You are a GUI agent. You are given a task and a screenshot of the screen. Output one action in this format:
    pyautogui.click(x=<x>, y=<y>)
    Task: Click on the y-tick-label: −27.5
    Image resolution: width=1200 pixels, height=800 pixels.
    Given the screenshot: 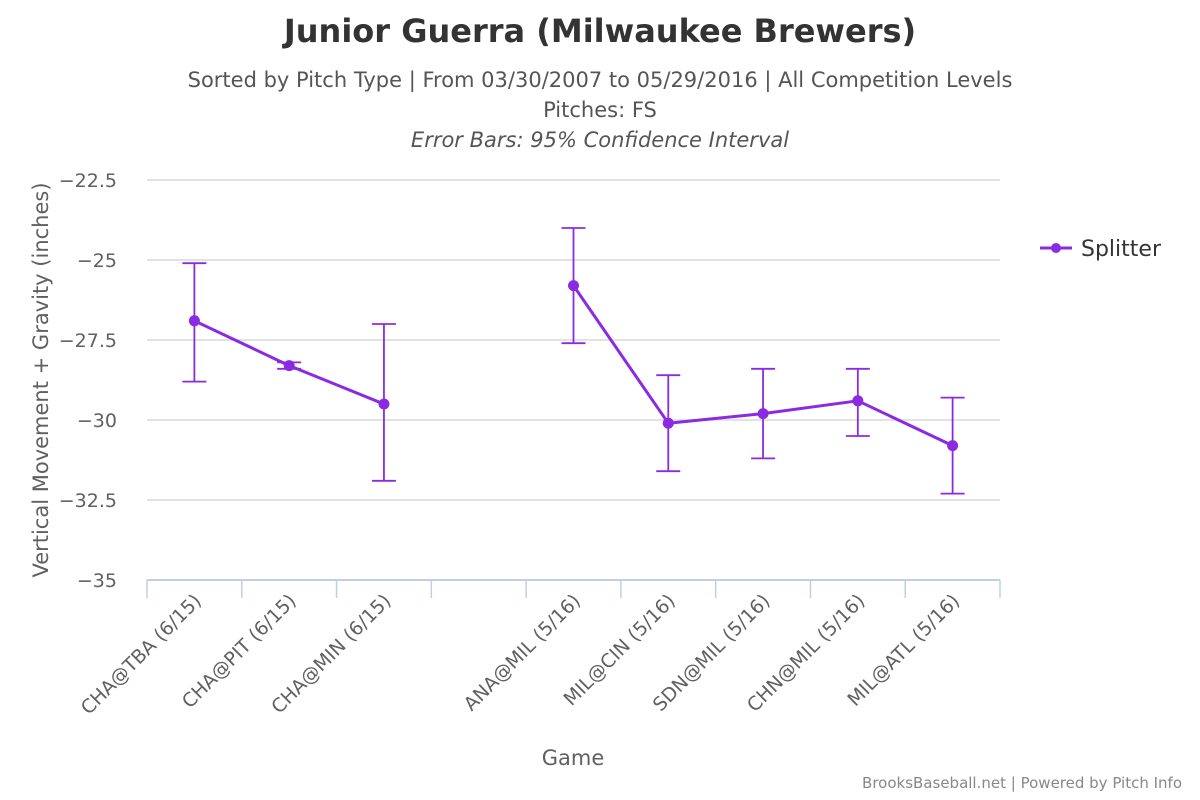 What is the action you would take?
    pyautogui.click(x=88, y=341)
    